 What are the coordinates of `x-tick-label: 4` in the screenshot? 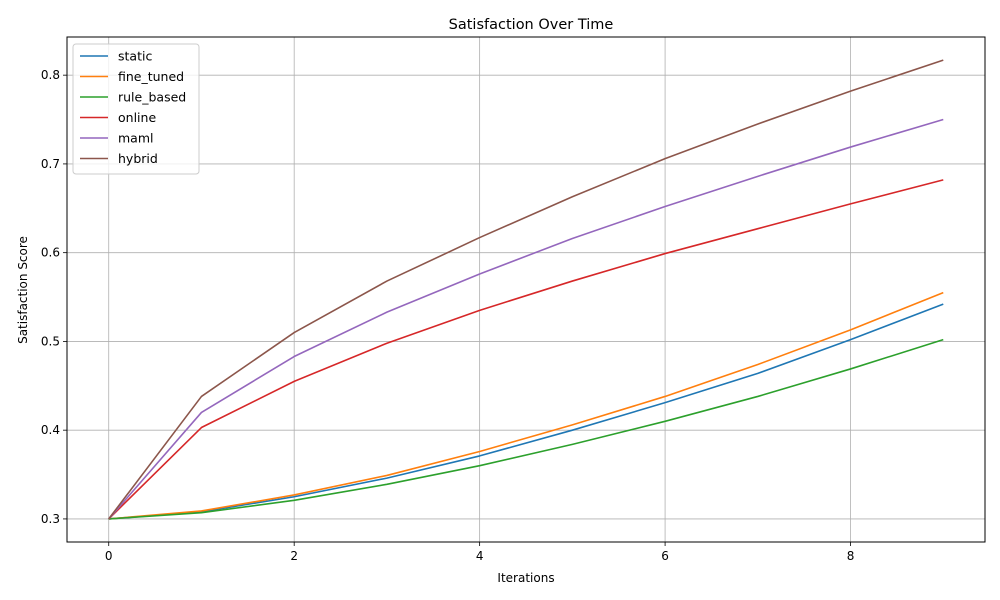 It's located at (480, 556).